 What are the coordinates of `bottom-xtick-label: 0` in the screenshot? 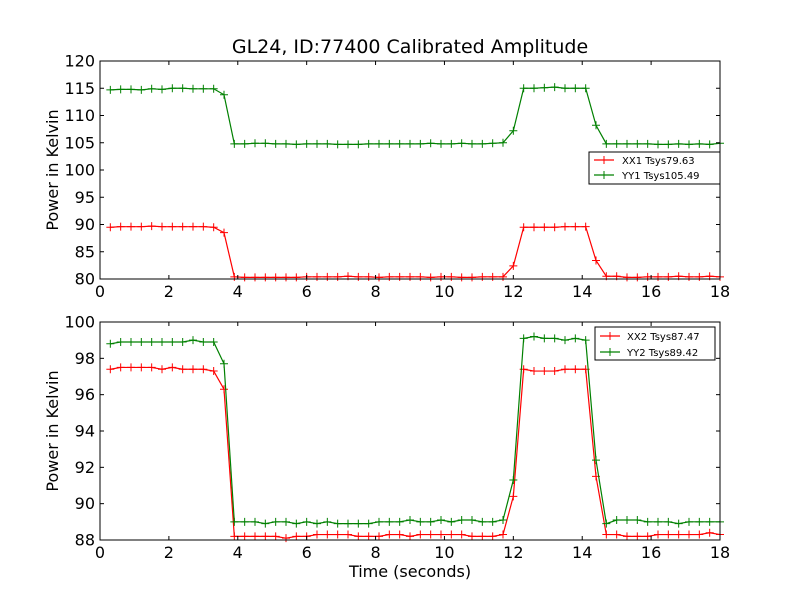 It's located at (100, 552).